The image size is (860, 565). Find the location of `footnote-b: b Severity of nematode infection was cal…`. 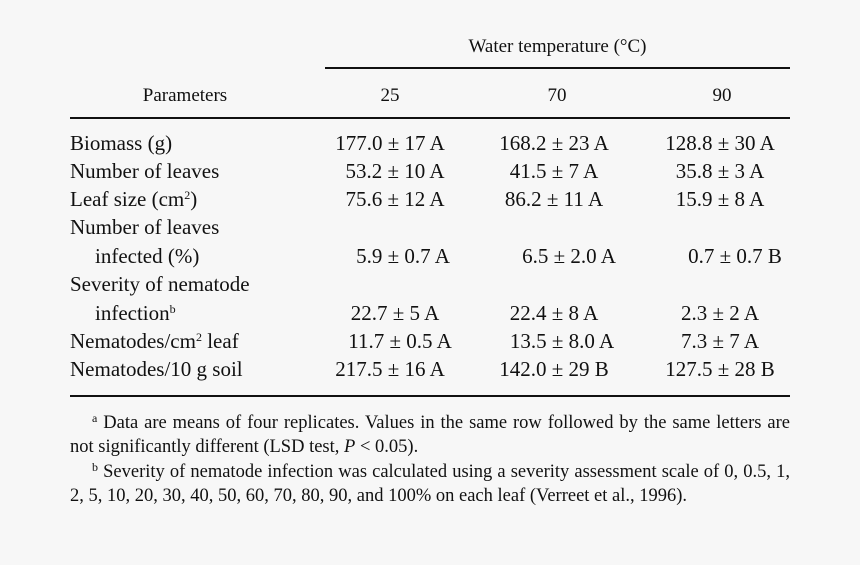

footnote-b: b Severity of nematode infection was cal… is located at coordinates (430, 481).